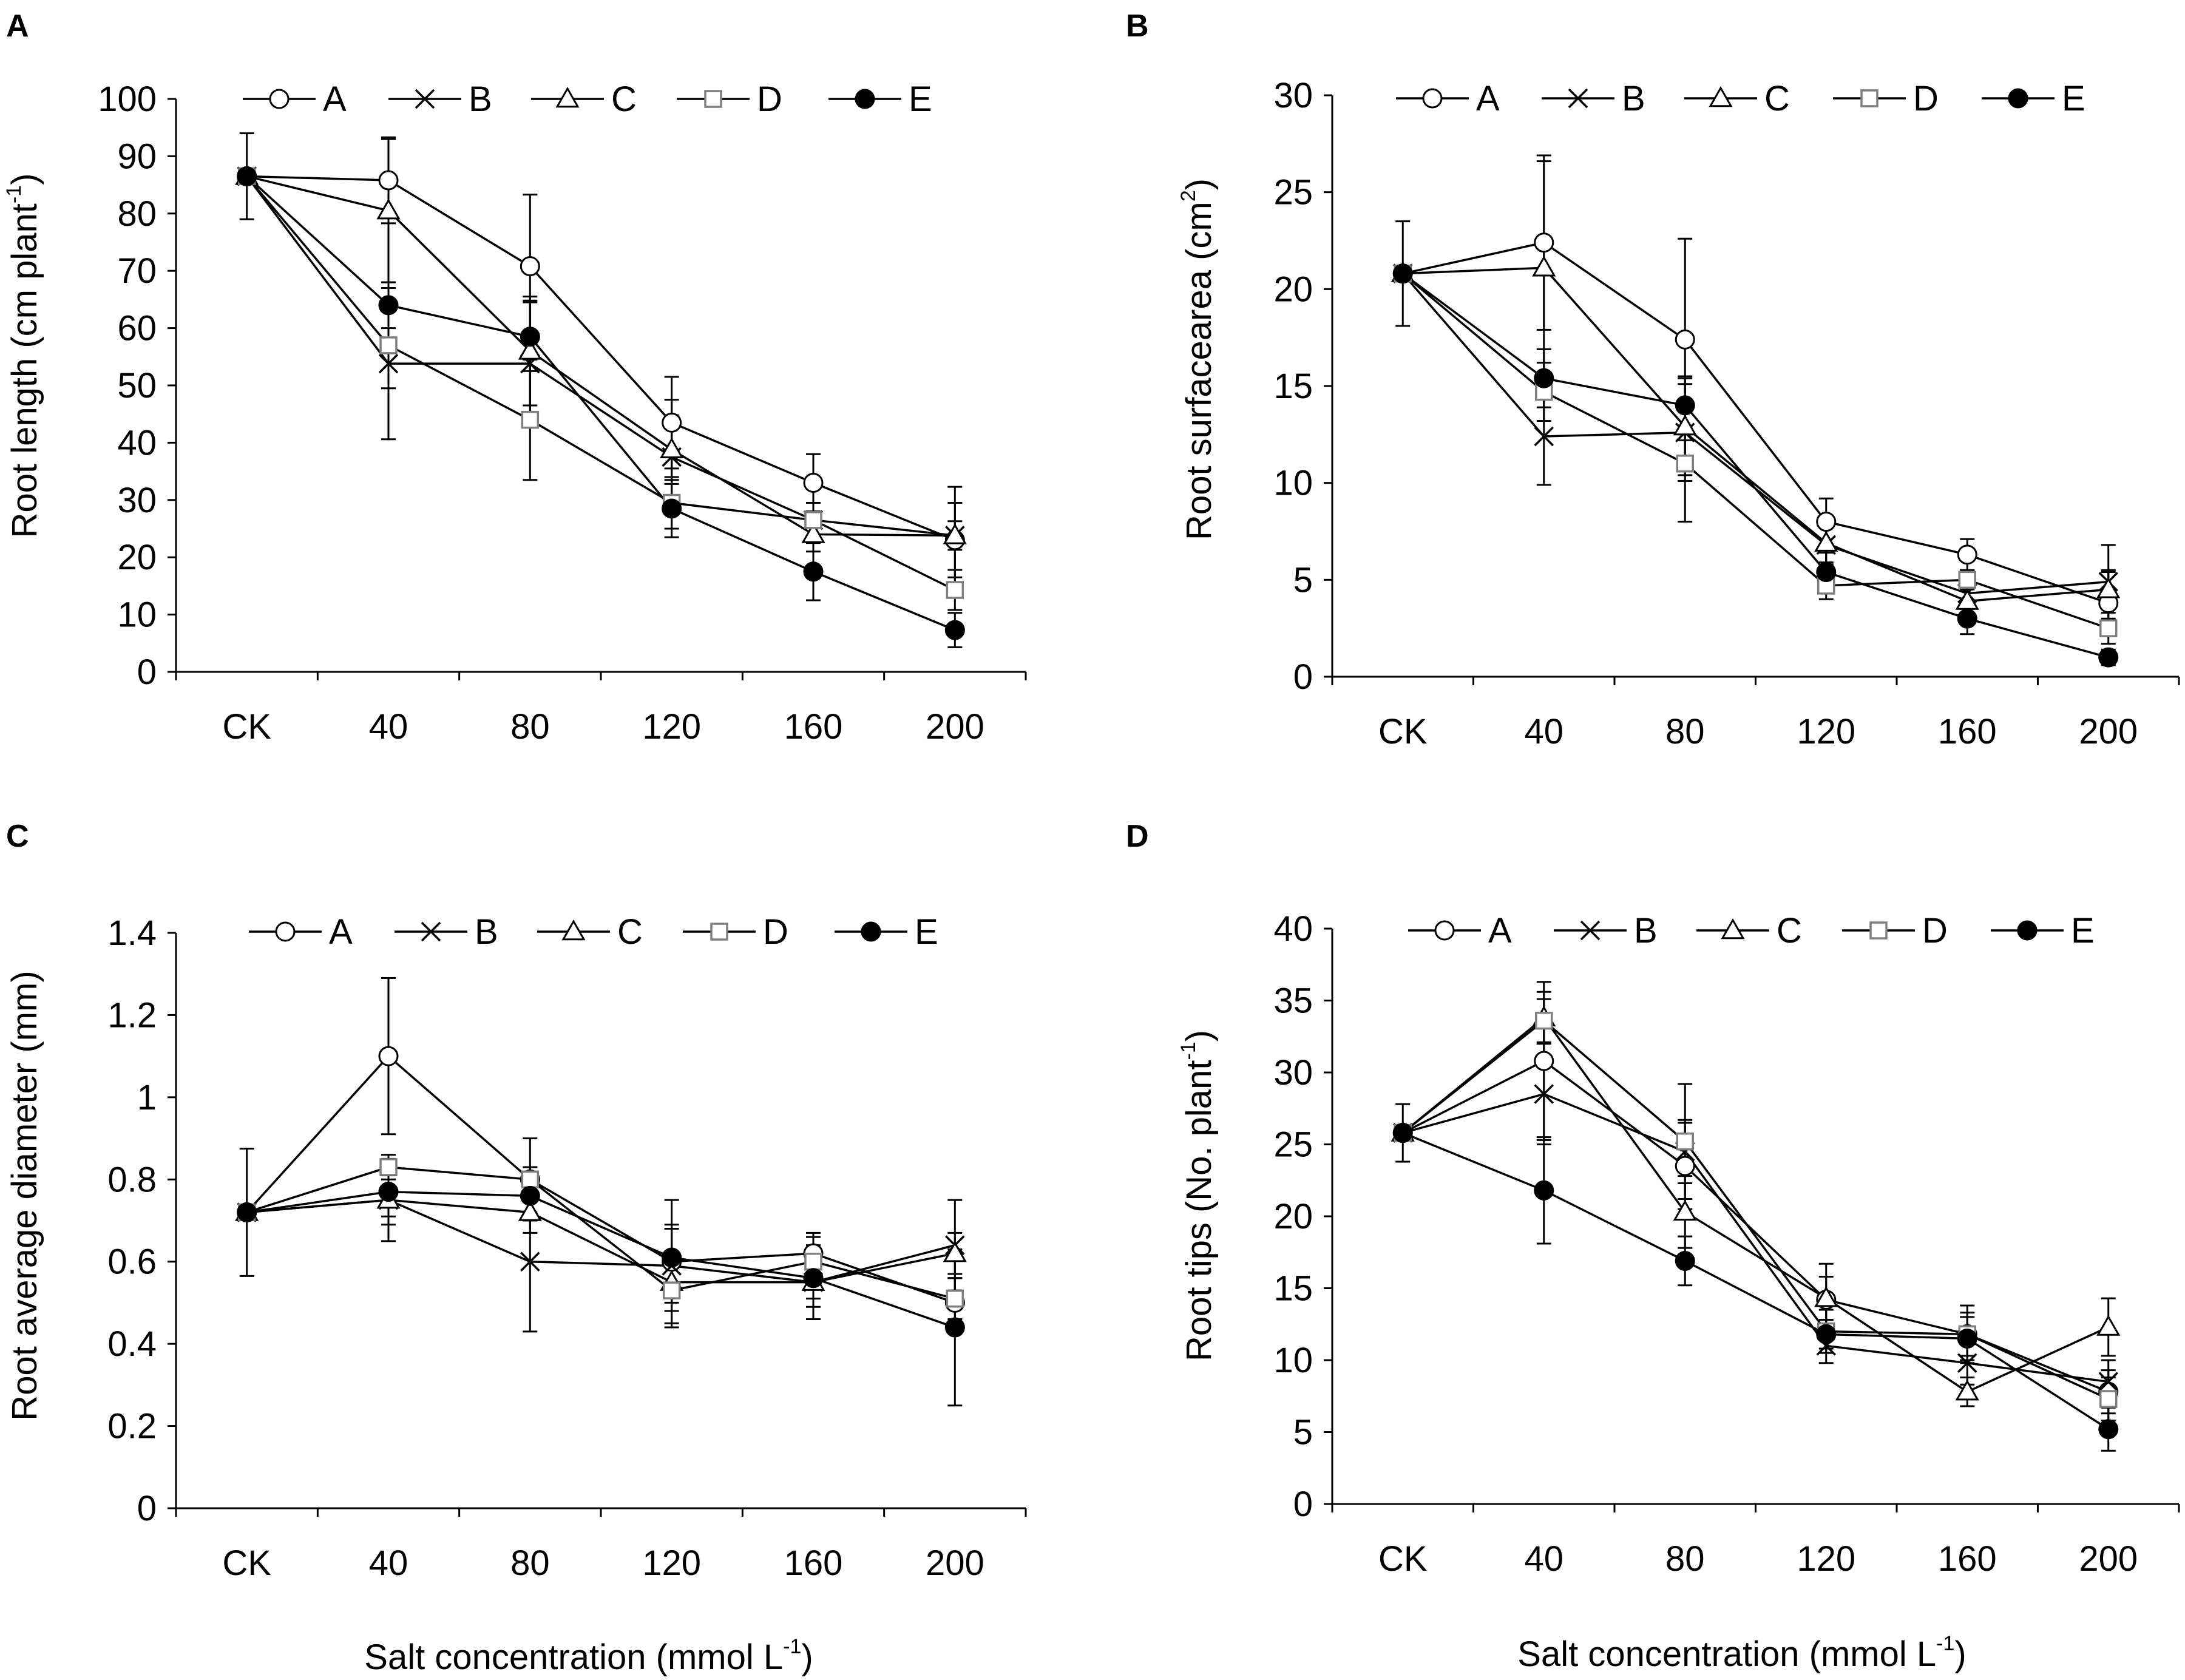 The image size is (2185, 1680). What do you see at coordinates (1137, 836) in the screenshot?
I see `panel-letter-d: D` at bounding box center [1137, 836].